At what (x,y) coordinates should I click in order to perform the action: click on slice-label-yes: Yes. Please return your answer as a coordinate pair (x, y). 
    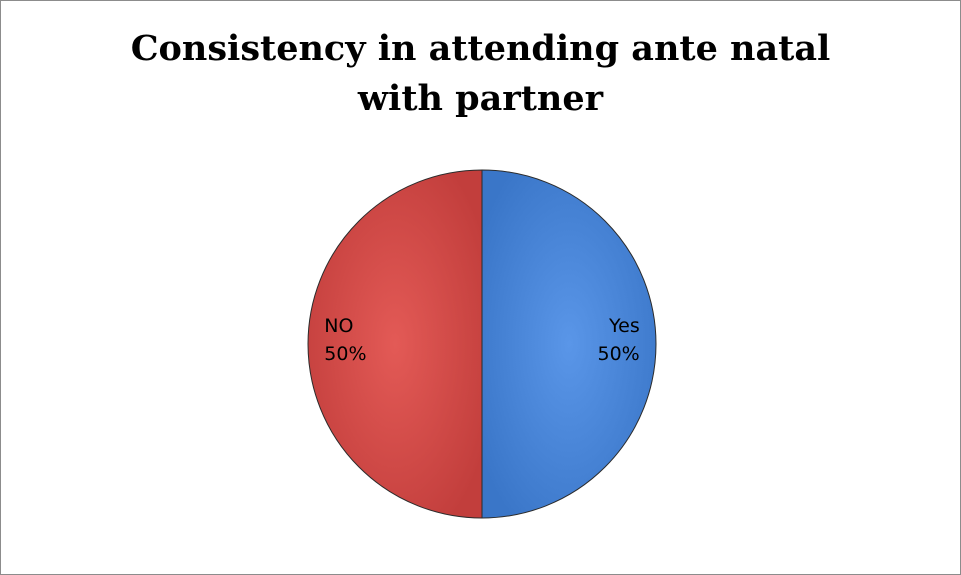
    Looking at the image, I should click on (624, 326).